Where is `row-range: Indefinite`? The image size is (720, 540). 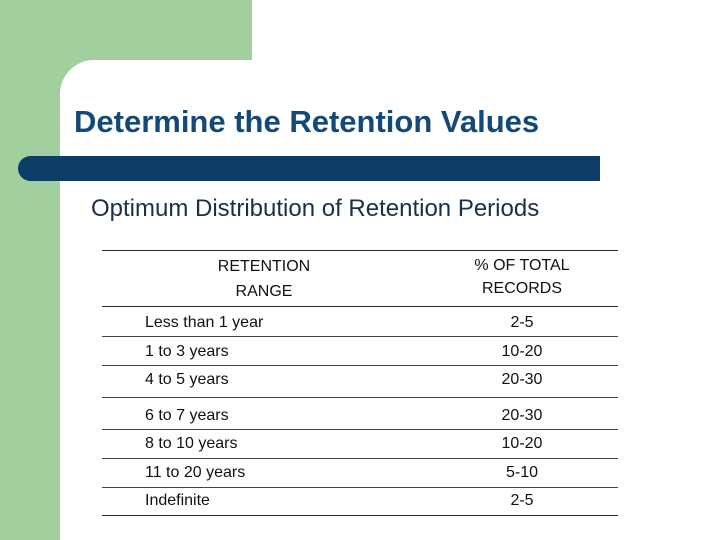
row-range: Indefinite is located at coordinates (177, 500).